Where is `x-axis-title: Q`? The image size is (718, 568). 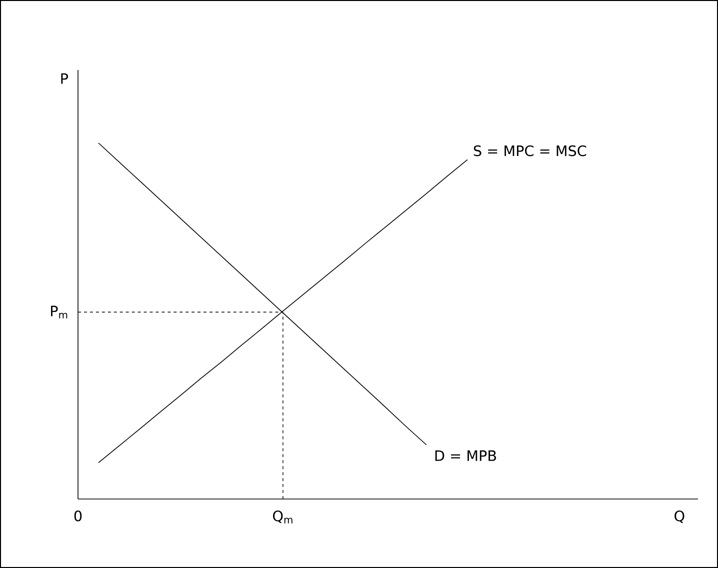 x-axis-title: Q is located at coordinates (679, 517).